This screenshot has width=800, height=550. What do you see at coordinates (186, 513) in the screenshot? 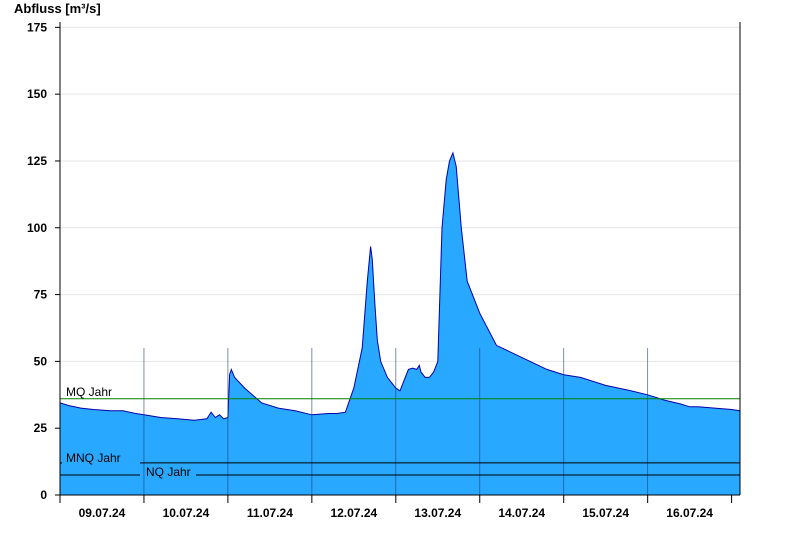
I see `x-tick-label: 10.07.24` at bounding box center [186, 513].